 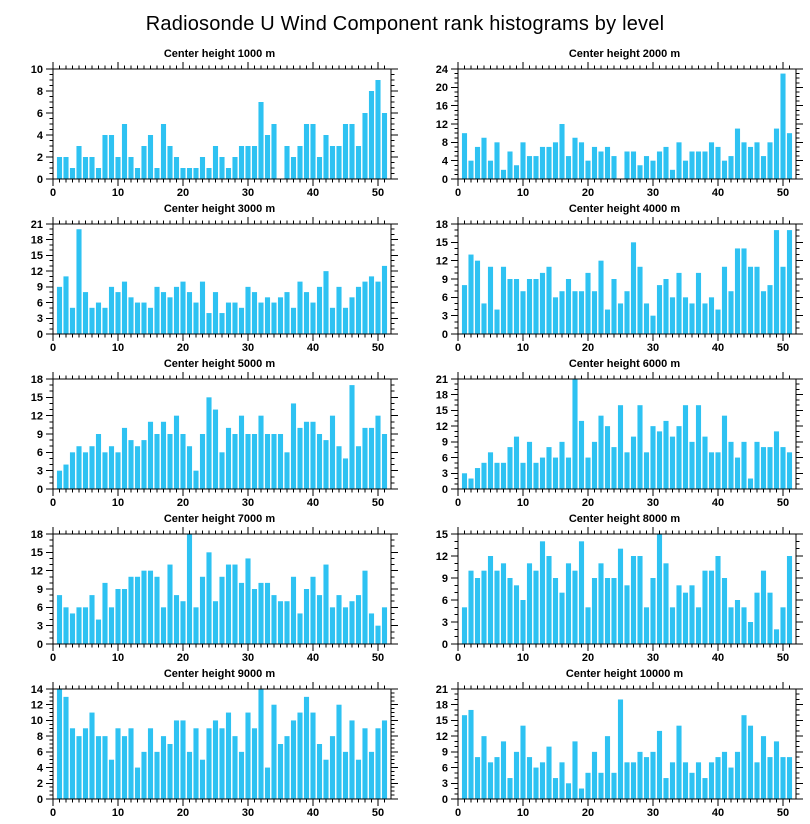 What do you see at coordinates (219, 209) in the screenshot?
I see `subplot-title: Center height 3000 m` at bounding box center [219, 209].